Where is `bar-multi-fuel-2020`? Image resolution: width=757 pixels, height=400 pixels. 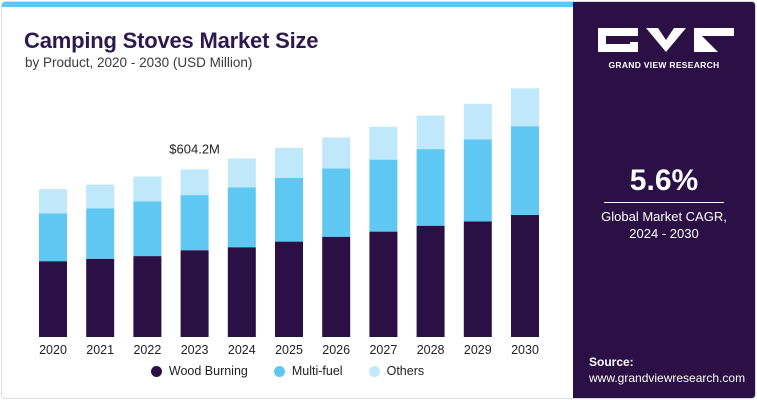 bar-multi-fuel-2020 is located at coordinates (53, 237).